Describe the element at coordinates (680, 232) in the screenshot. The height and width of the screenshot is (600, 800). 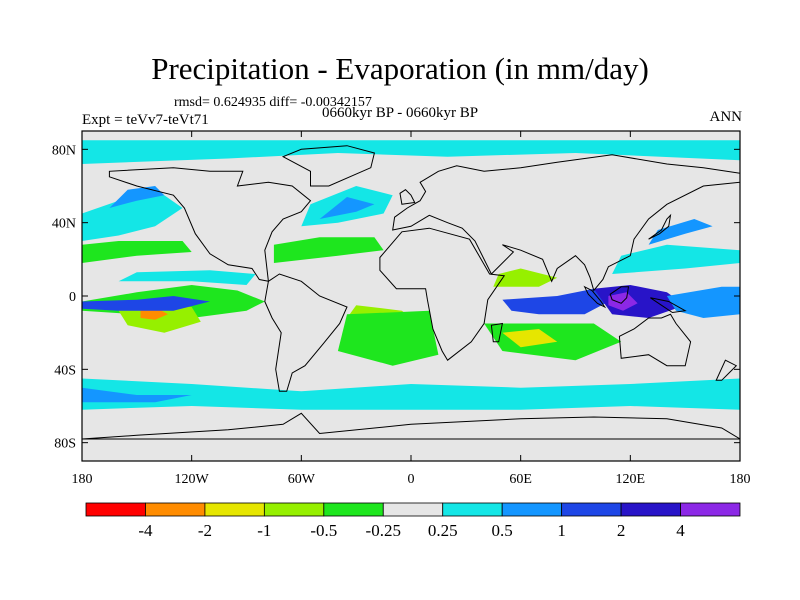
I see `field-kuroshio-positive` at that location.